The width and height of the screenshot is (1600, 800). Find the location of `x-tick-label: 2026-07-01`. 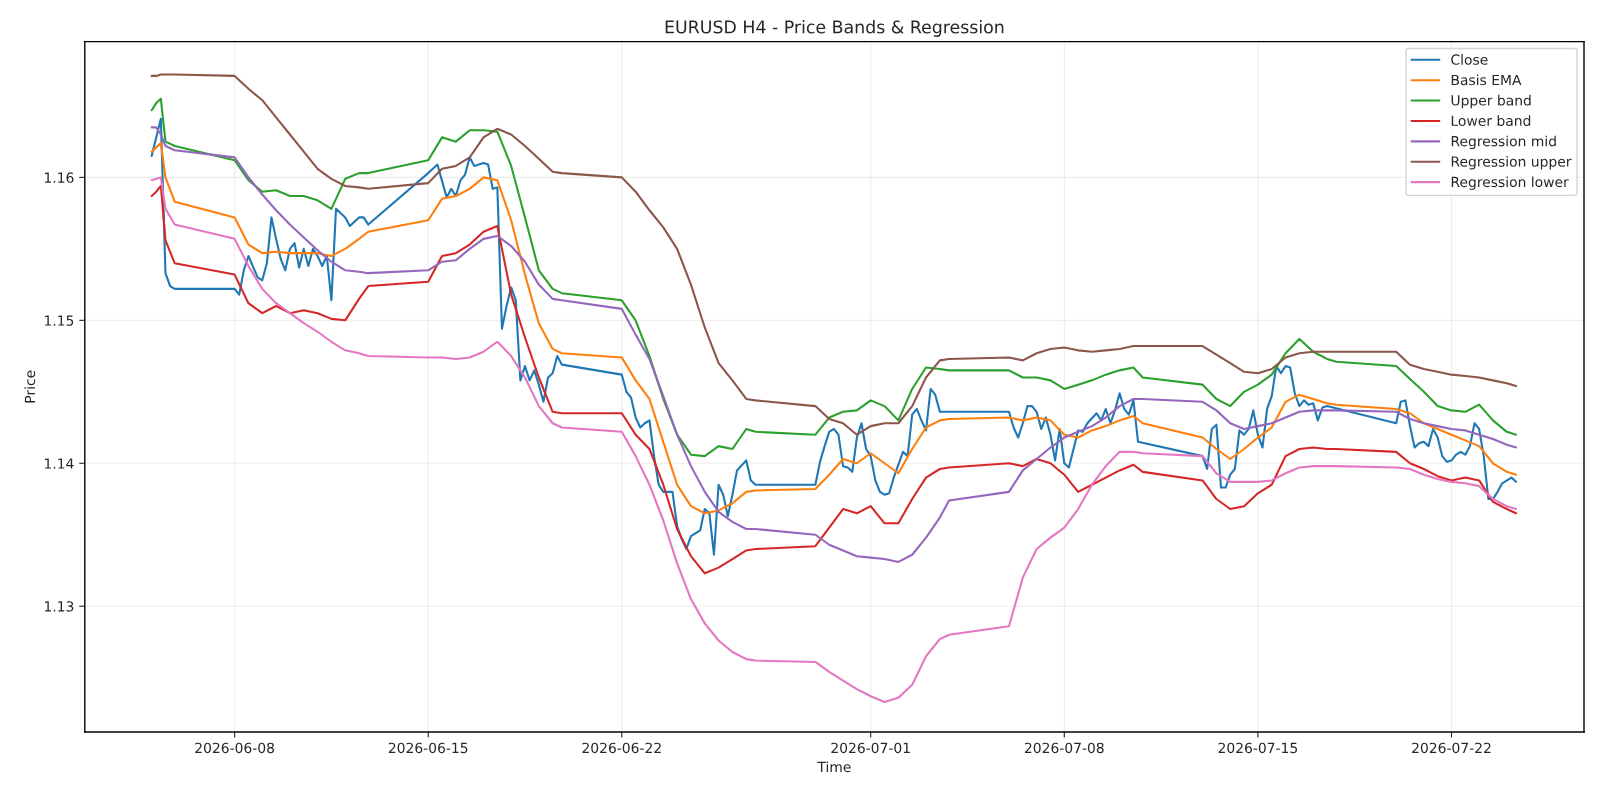

x-tick-label: 2026-07-01 is located at coordinates (870, 748).